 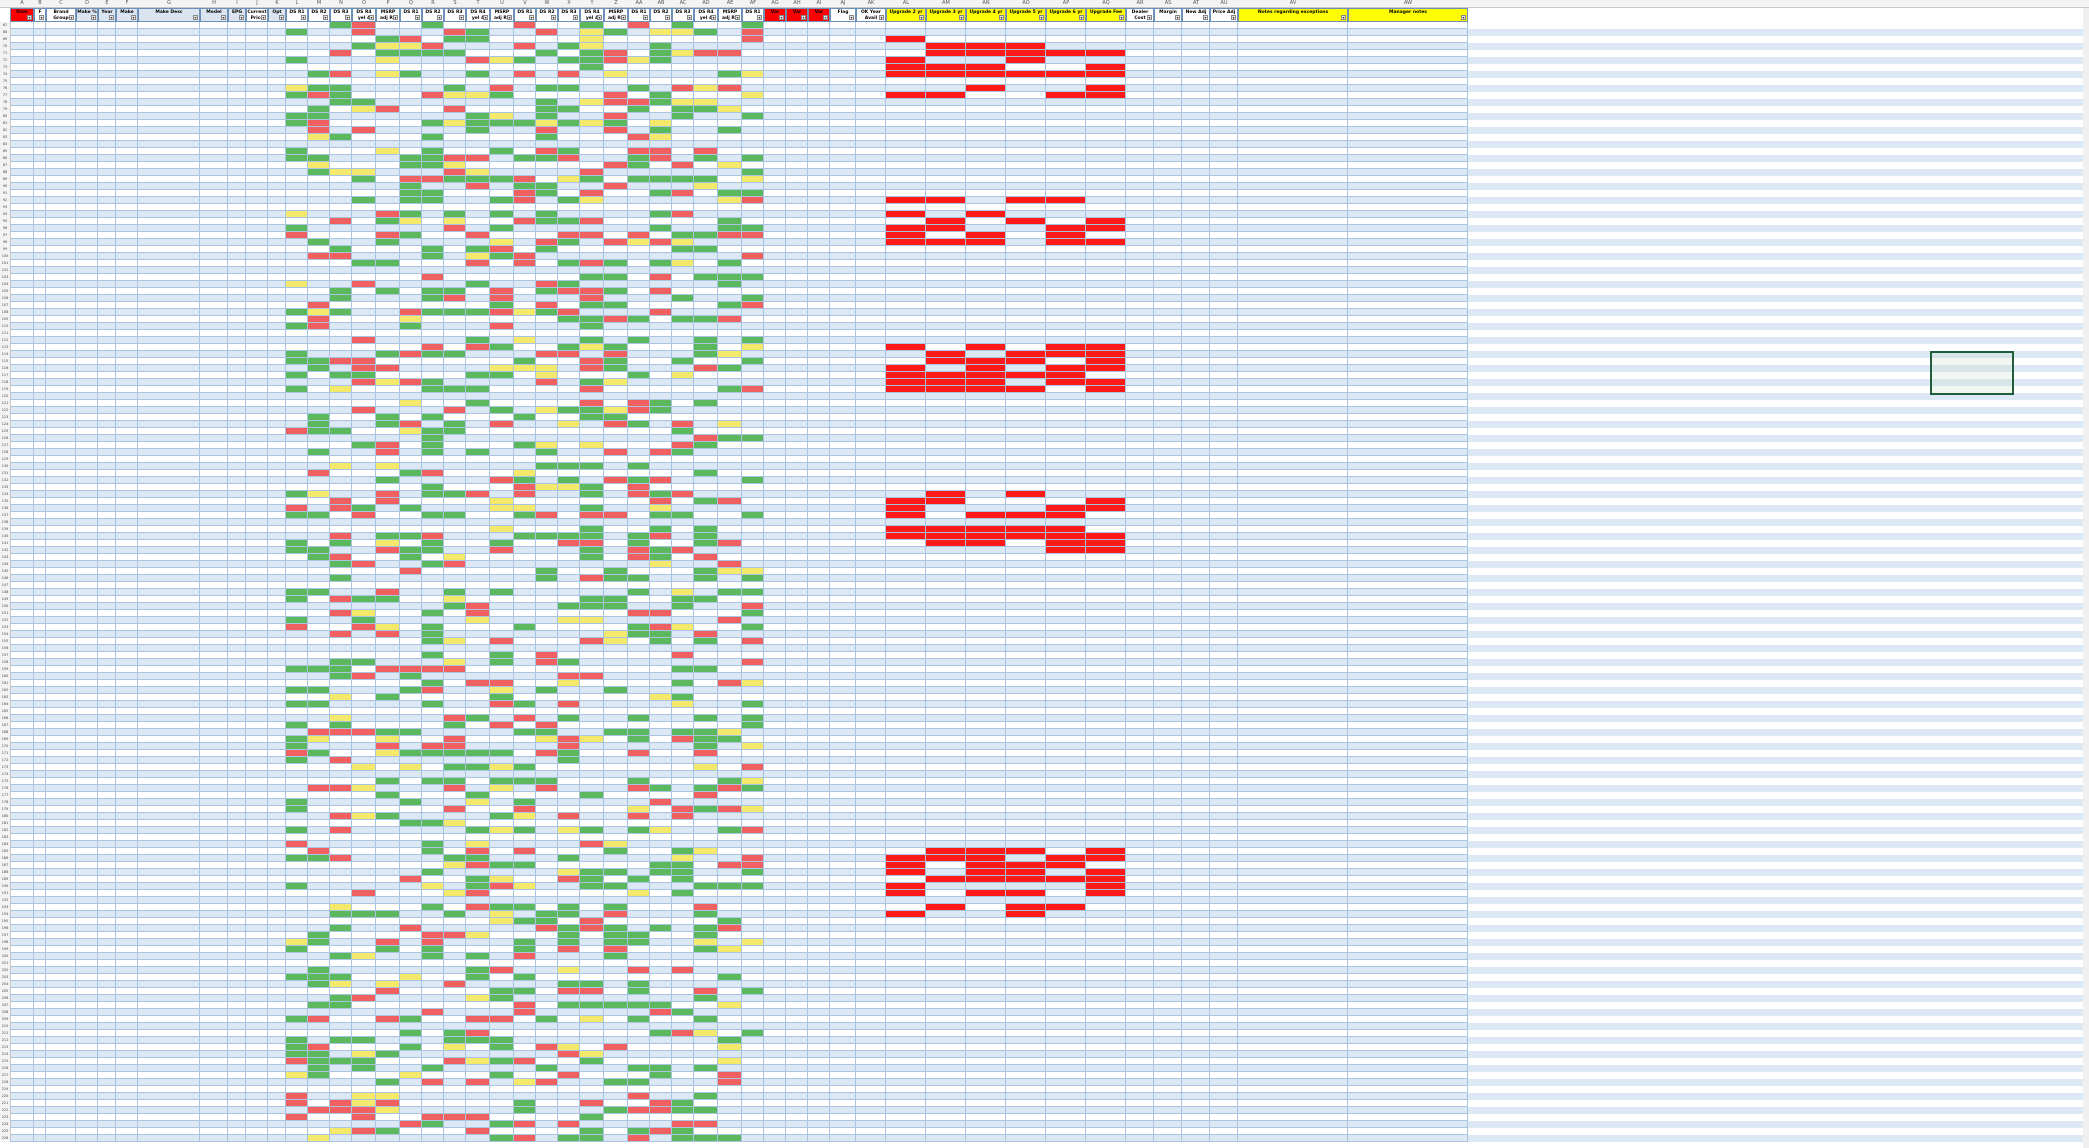 What do you see at coordinates (364, 3) in the screenshot?
I see `column-letter: O` at bounding box center [364, 3].